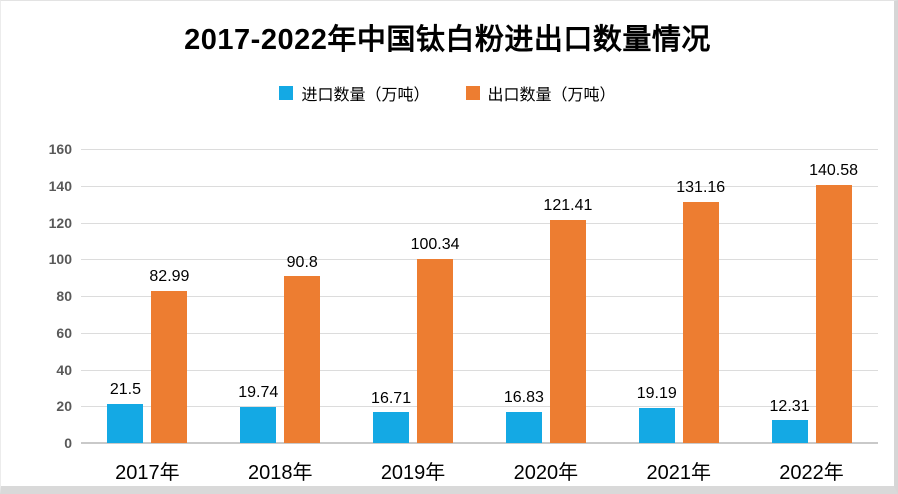  What do you see at coordinates (811, 473) in the screenshot?
I see `x-axis-label-2022年: 2022年` at bounding box center [811, 473].